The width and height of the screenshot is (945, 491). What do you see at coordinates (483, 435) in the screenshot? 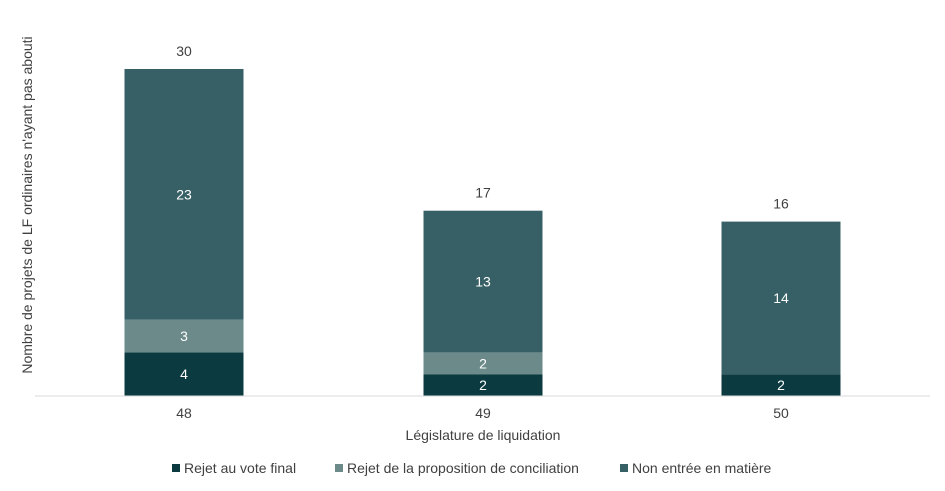
I see `x-axis-title: Législature de liquidation` at bounding box center [483, 435].